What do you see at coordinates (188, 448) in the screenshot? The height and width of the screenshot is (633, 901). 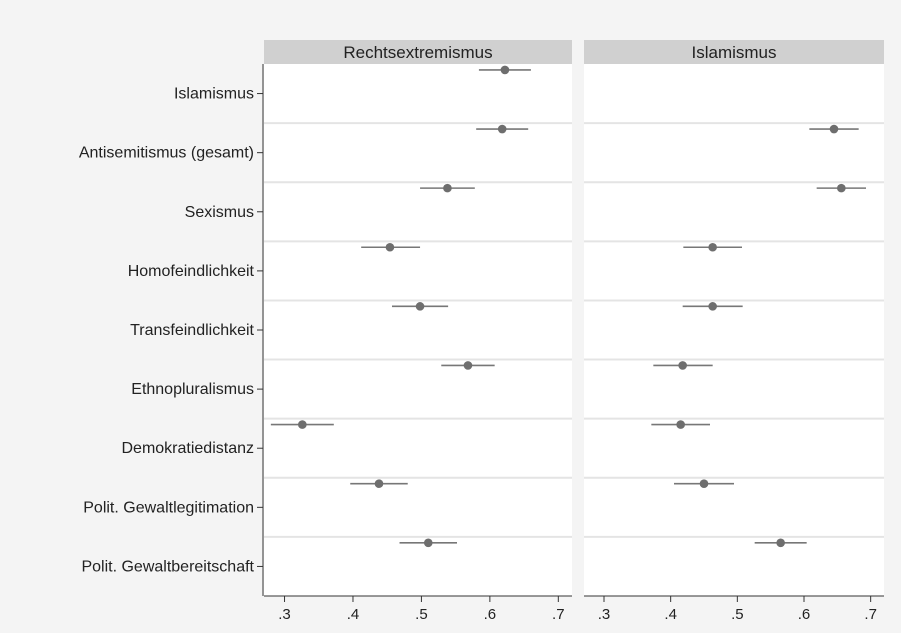 I see `y-tick-label: Demokratiedistanz` at bounding box center [188, 448].